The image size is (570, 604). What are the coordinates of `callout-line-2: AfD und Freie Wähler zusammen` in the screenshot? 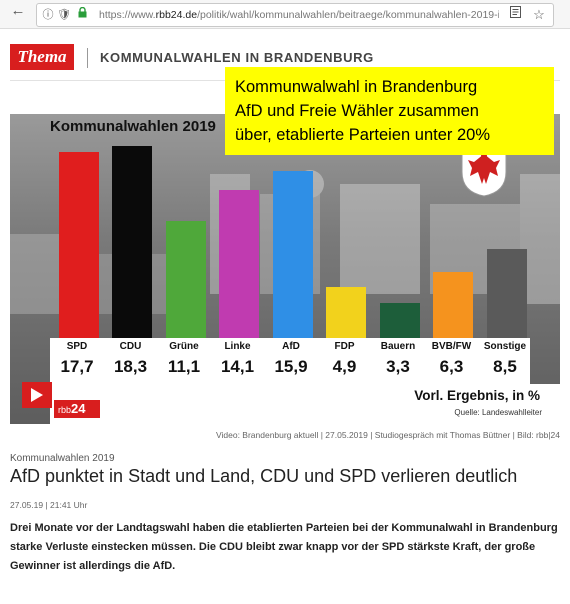 It's located at (357, 111).